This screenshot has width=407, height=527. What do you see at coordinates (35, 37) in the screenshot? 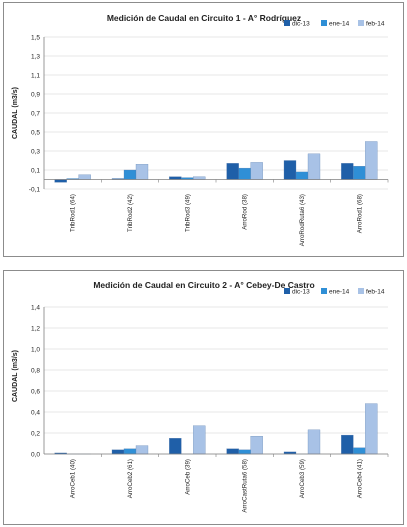
I see `y-tick-label: 1,5` at bounding box center [35, 37].